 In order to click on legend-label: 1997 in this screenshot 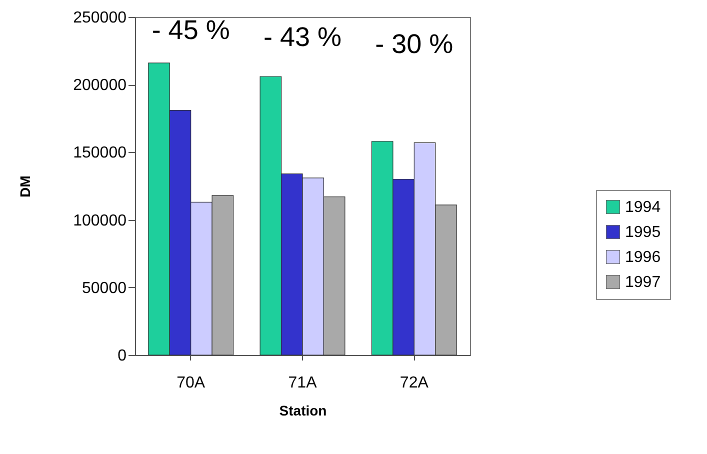, I will do `click(643, 282)`.